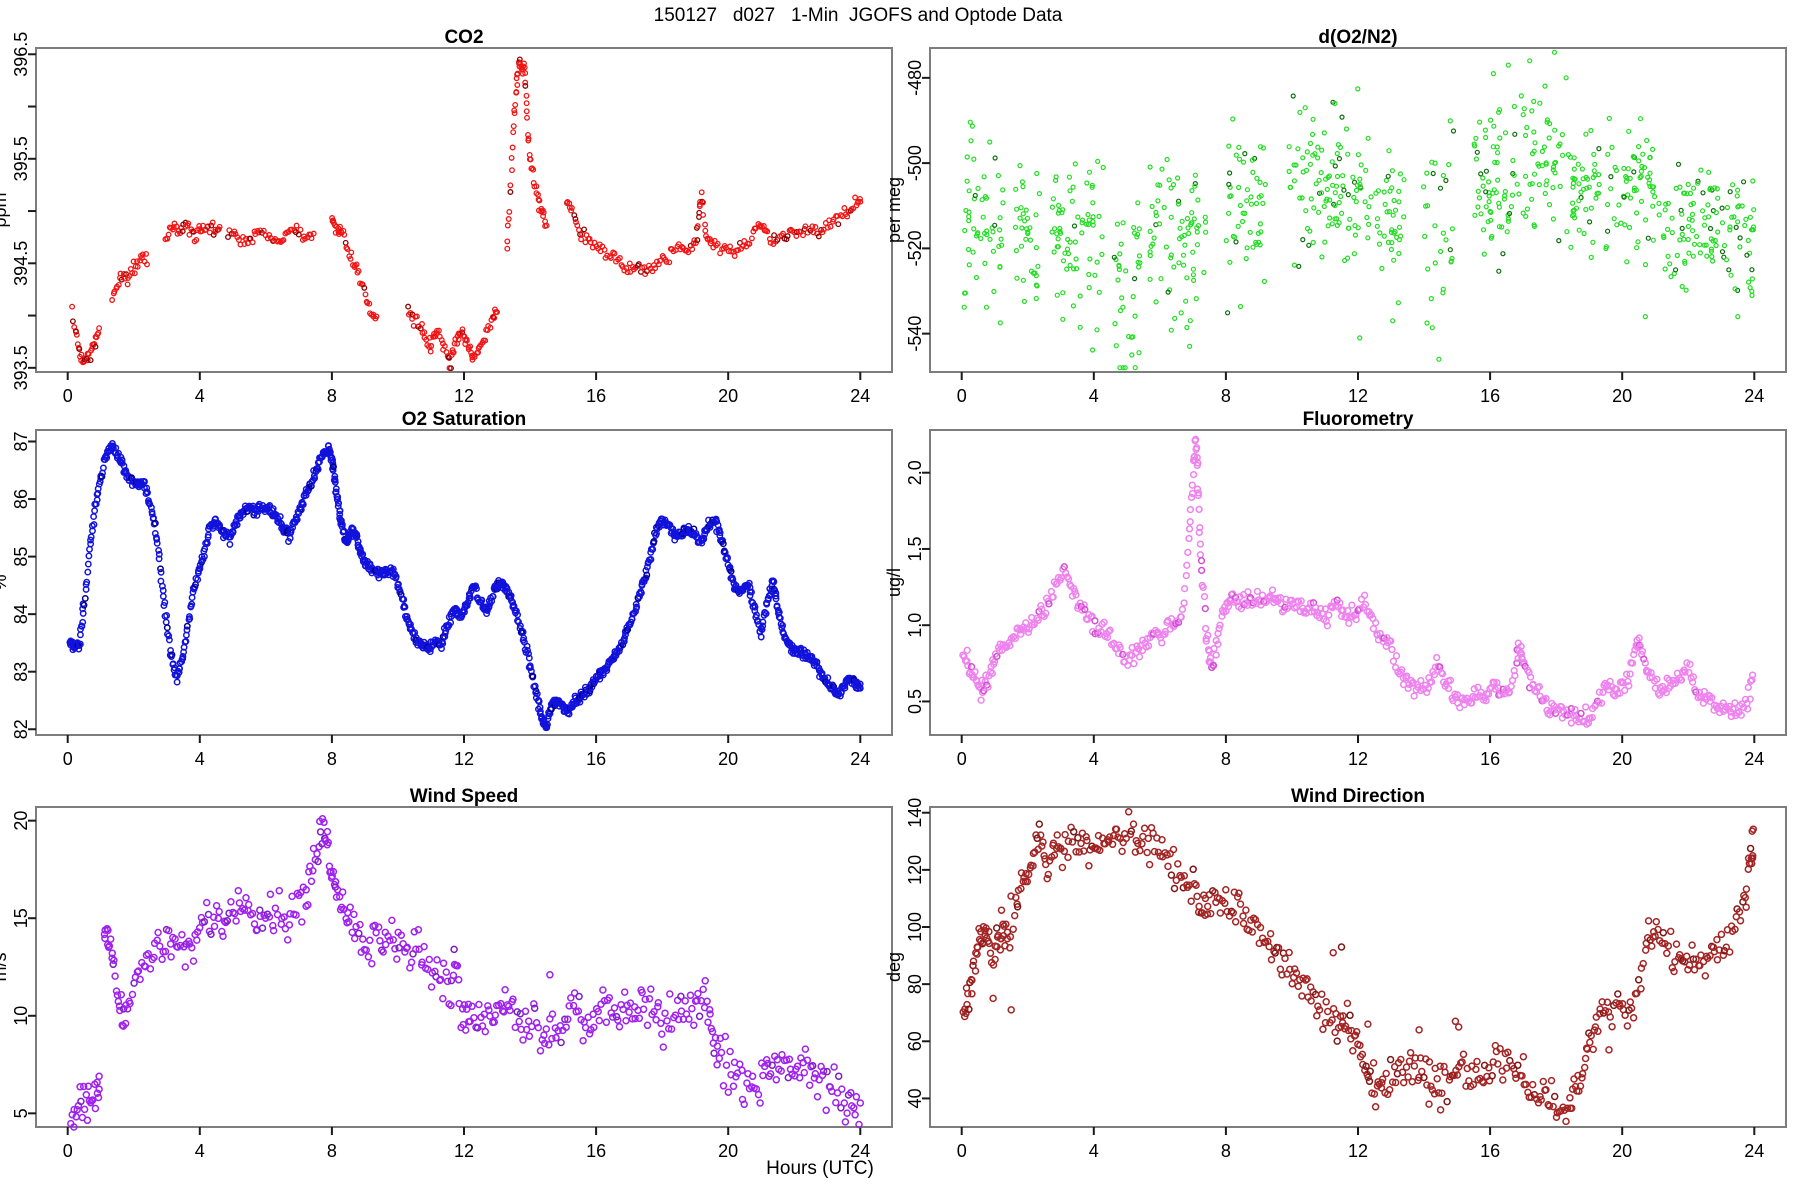  I want to click on winddir-y-tick-label: 60, so click(915, 1041).